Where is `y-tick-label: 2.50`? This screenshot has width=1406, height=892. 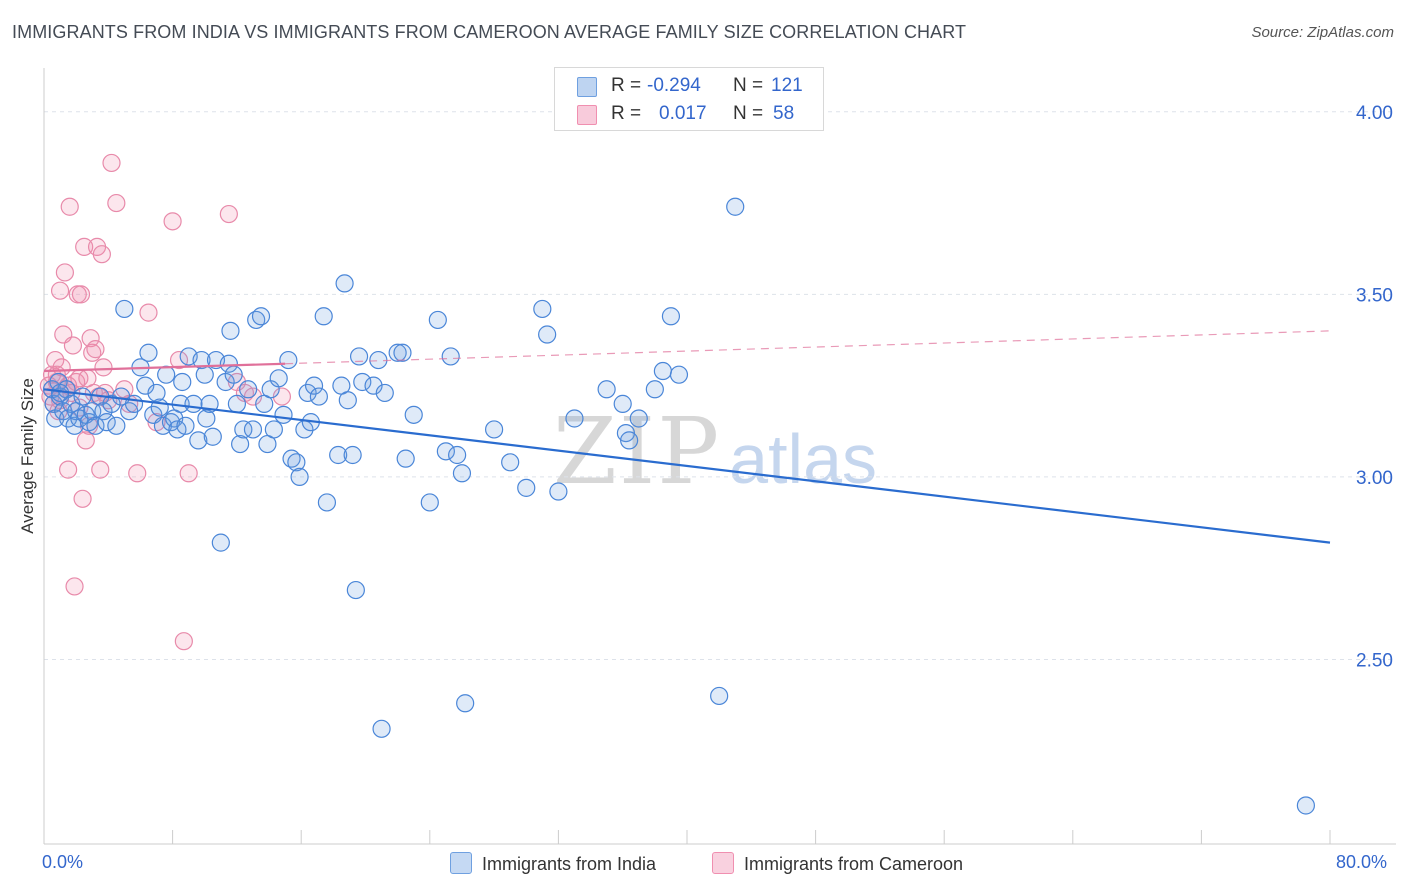
y-tick-label: 2.50 is located at coordinates (1374, 660).